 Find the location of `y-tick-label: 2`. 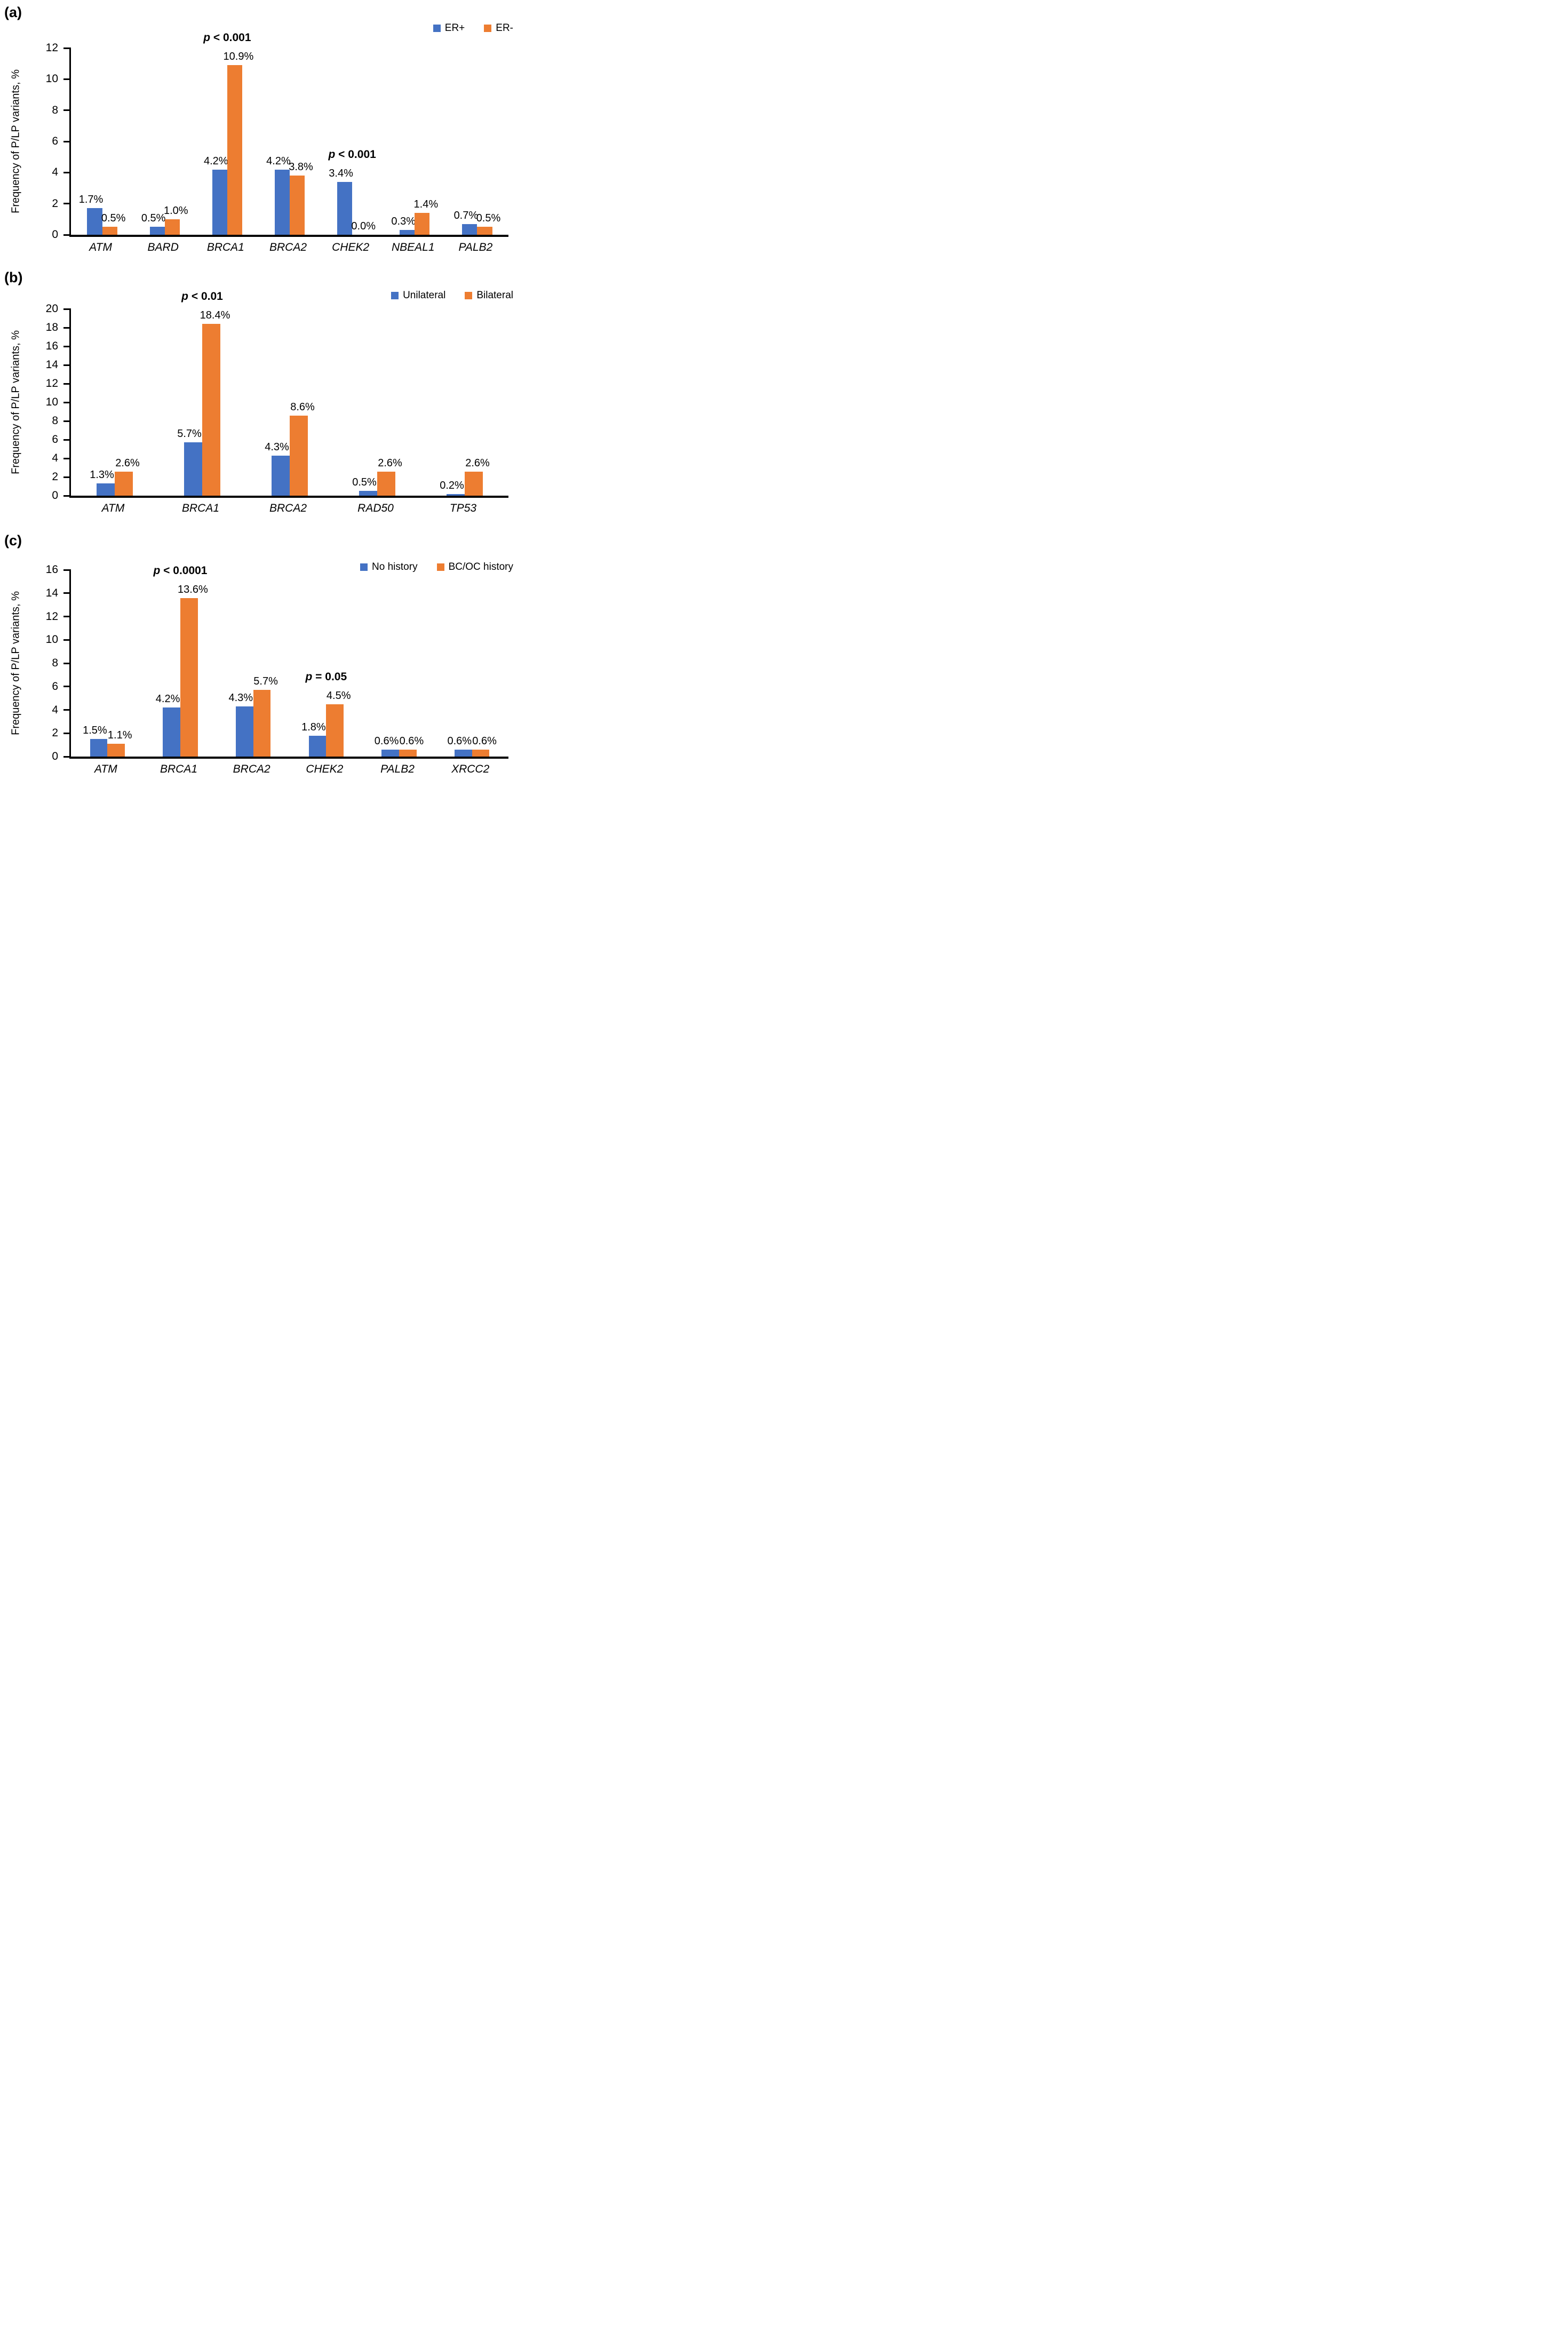

y-tick-label: 2 is located at coordinates (55, 733).